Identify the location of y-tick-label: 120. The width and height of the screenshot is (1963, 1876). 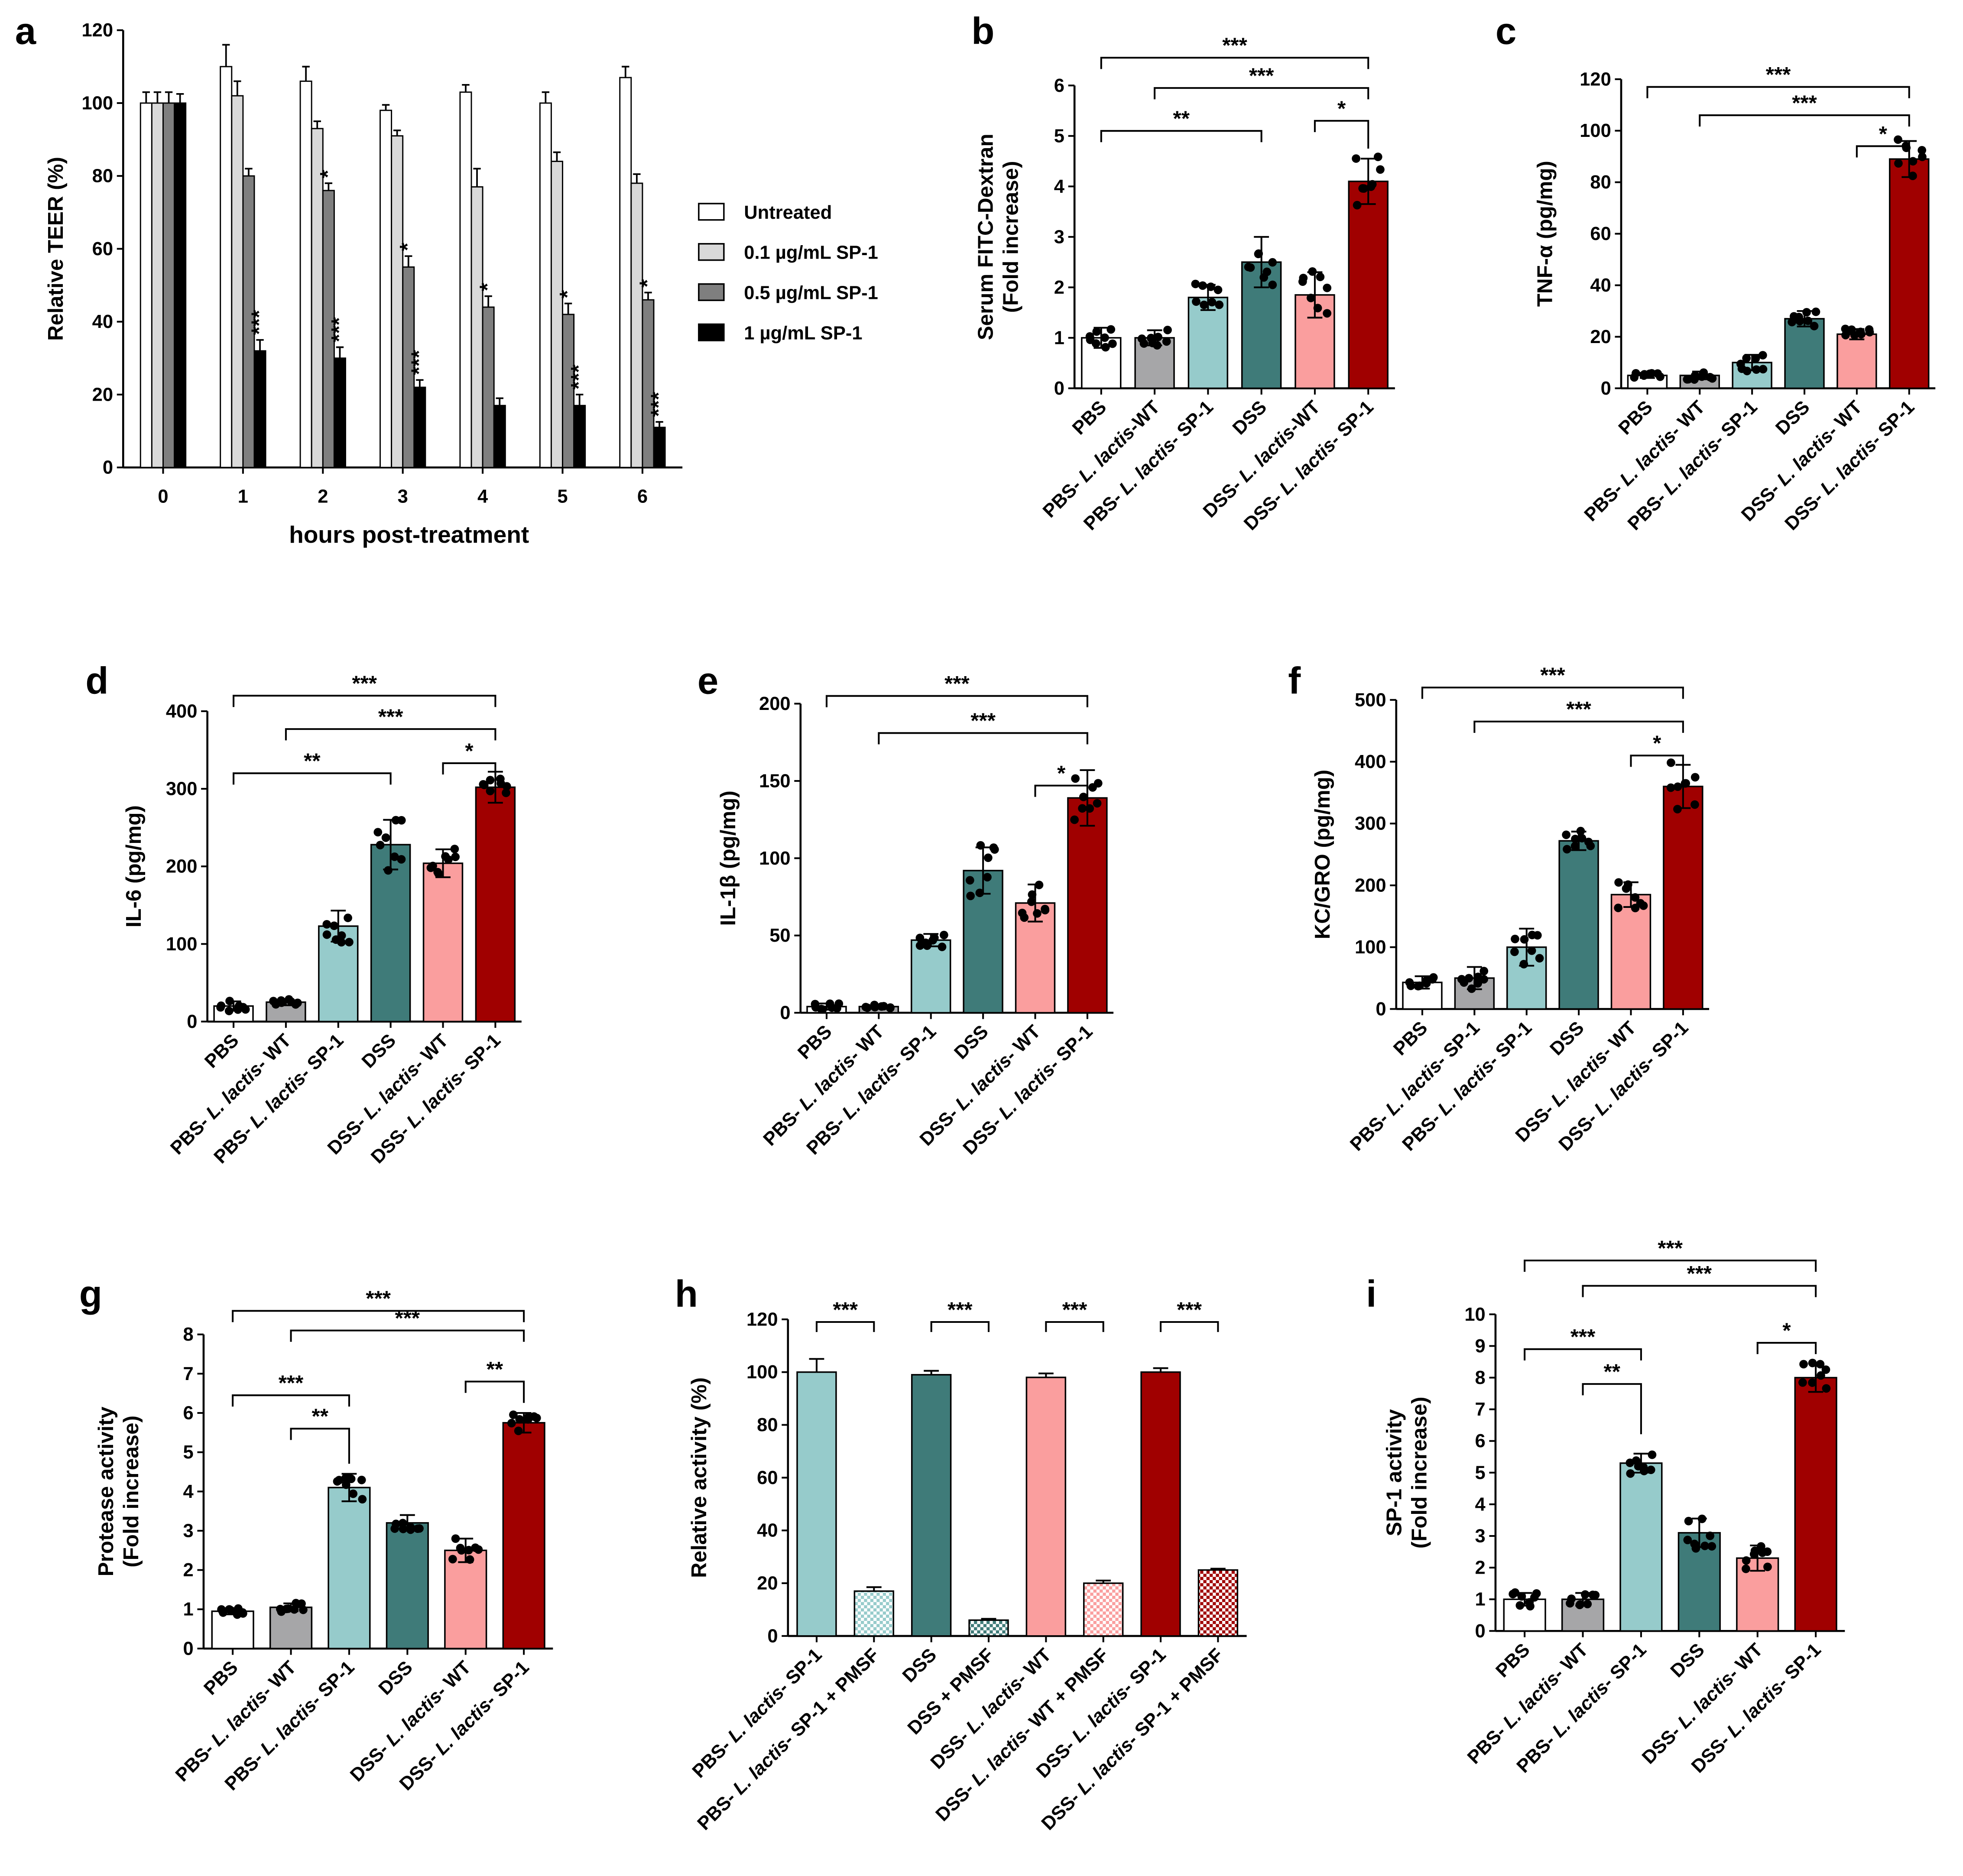
(97, 30).